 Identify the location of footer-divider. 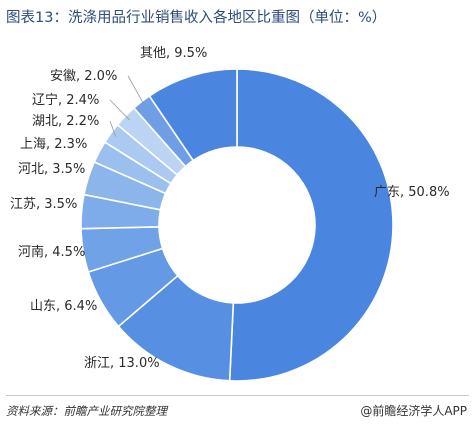
(237, 395).